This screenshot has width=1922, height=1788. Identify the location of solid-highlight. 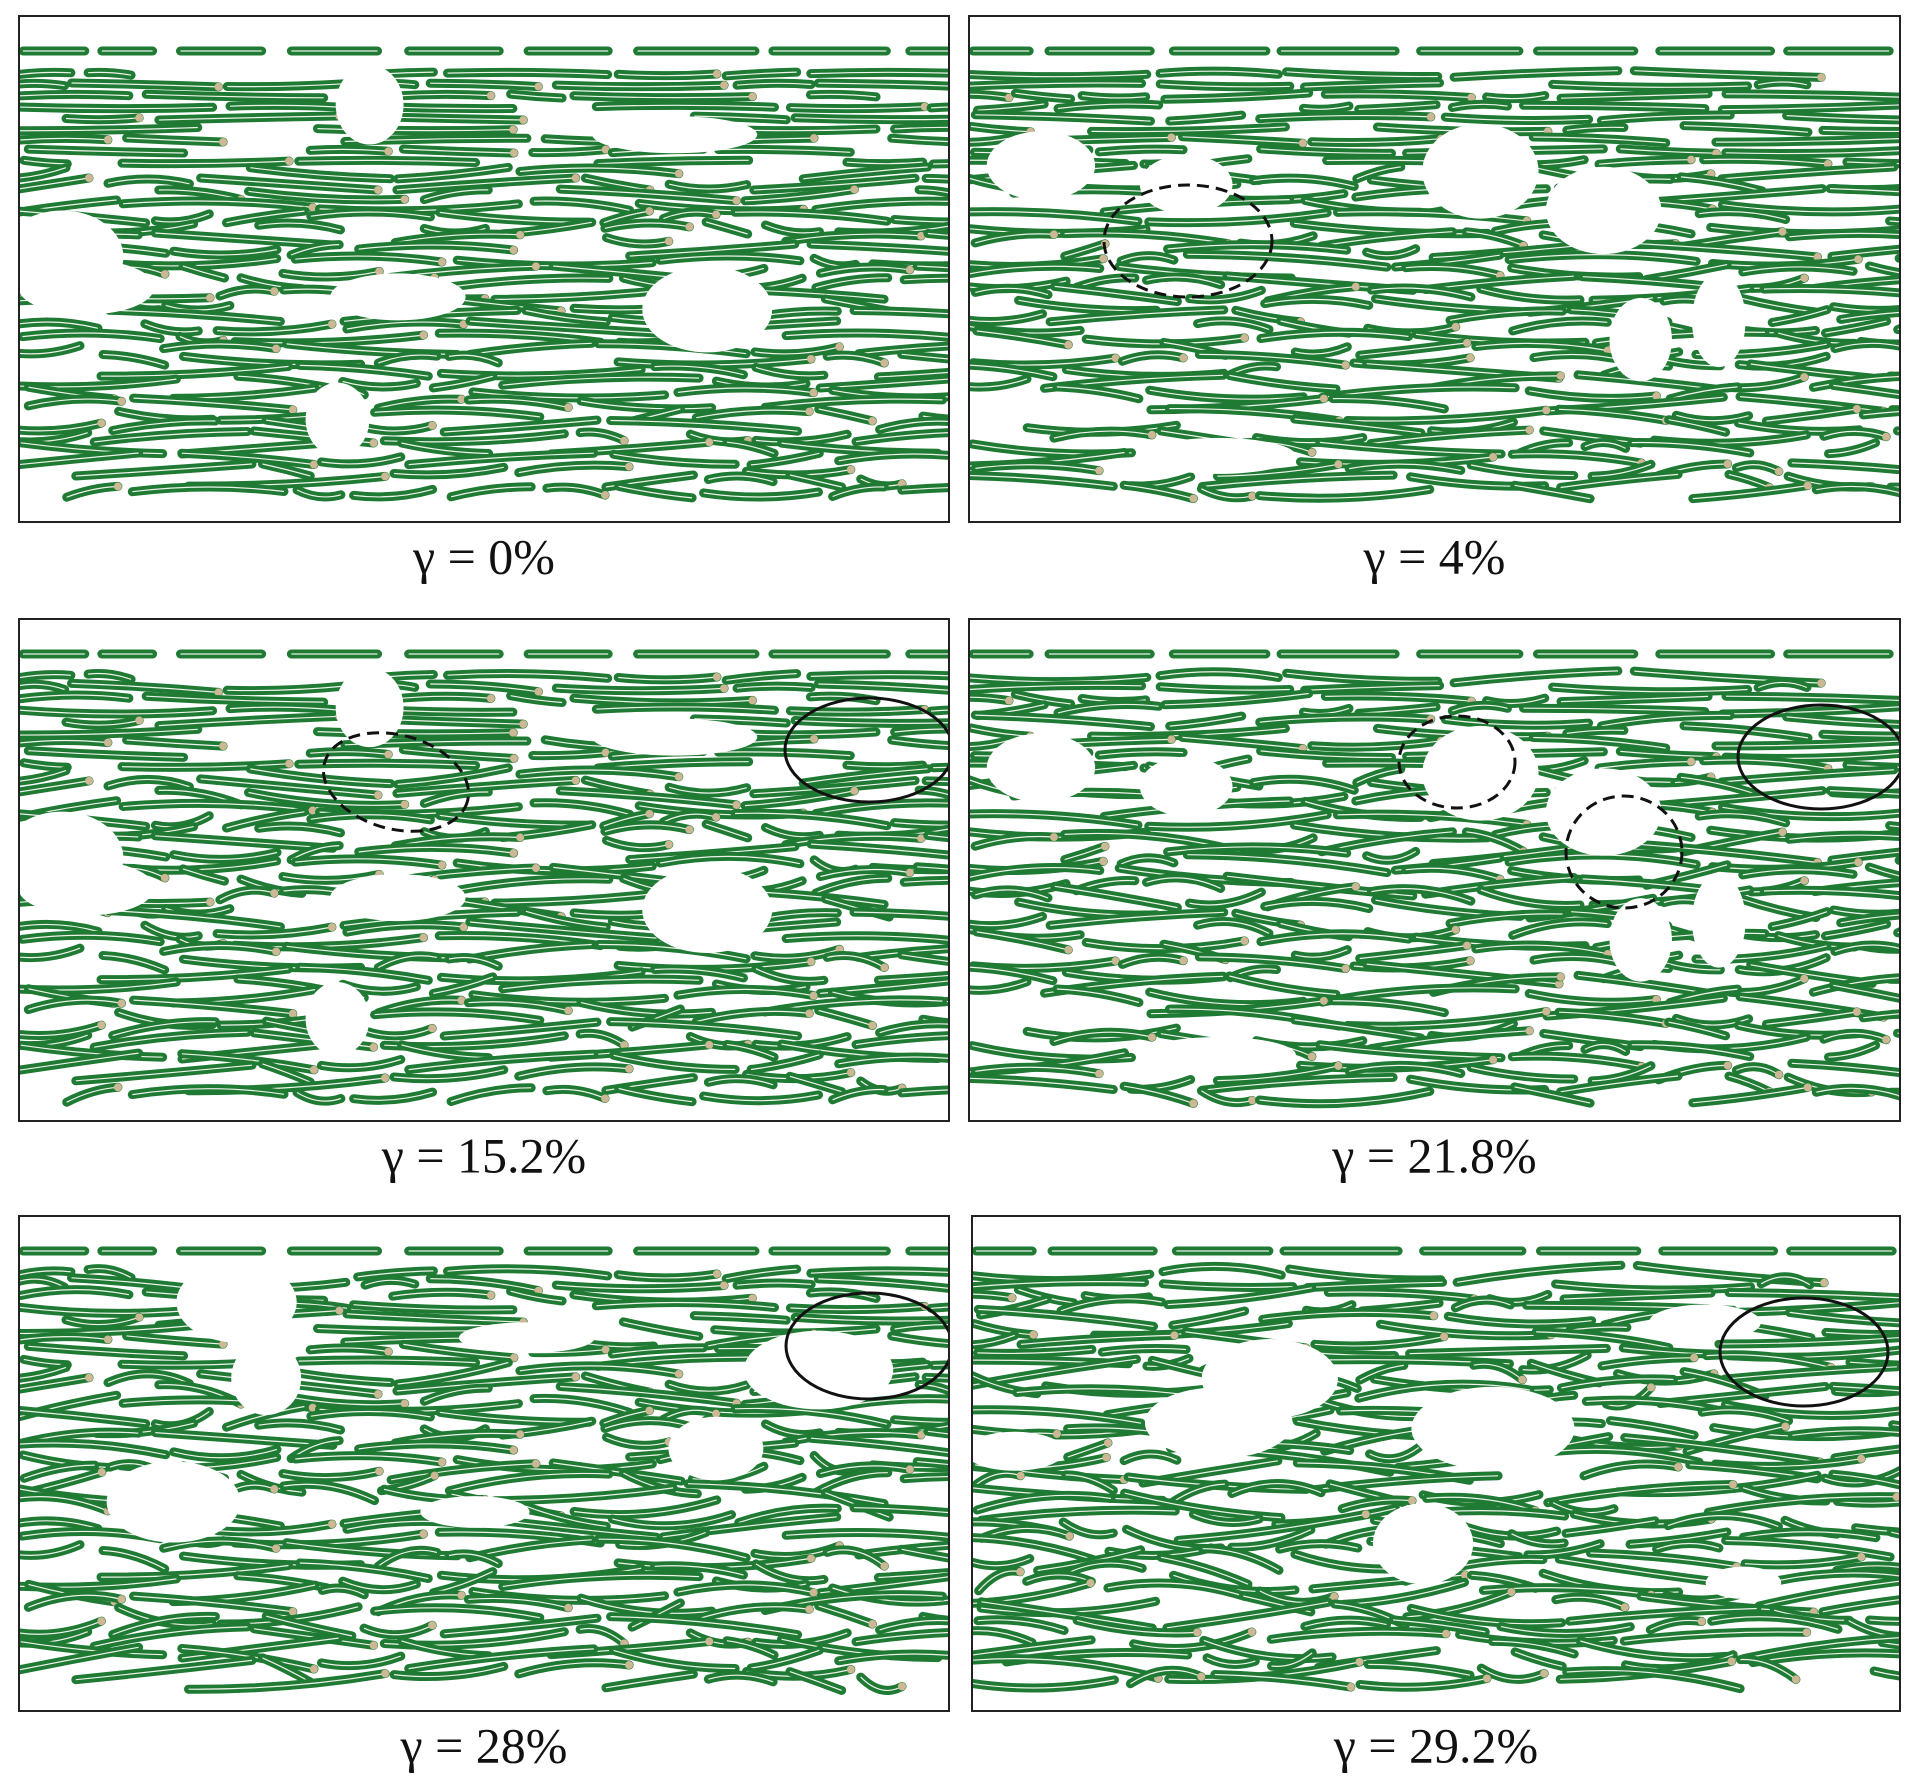
(1804, 1352).